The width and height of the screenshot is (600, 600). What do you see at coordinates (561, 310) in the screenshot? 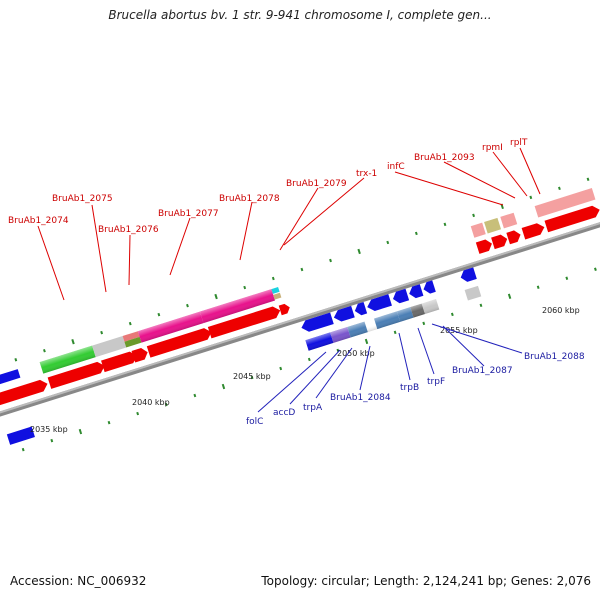
I see `scale-label: 2060 kbp` at bounding box center [561, 310].